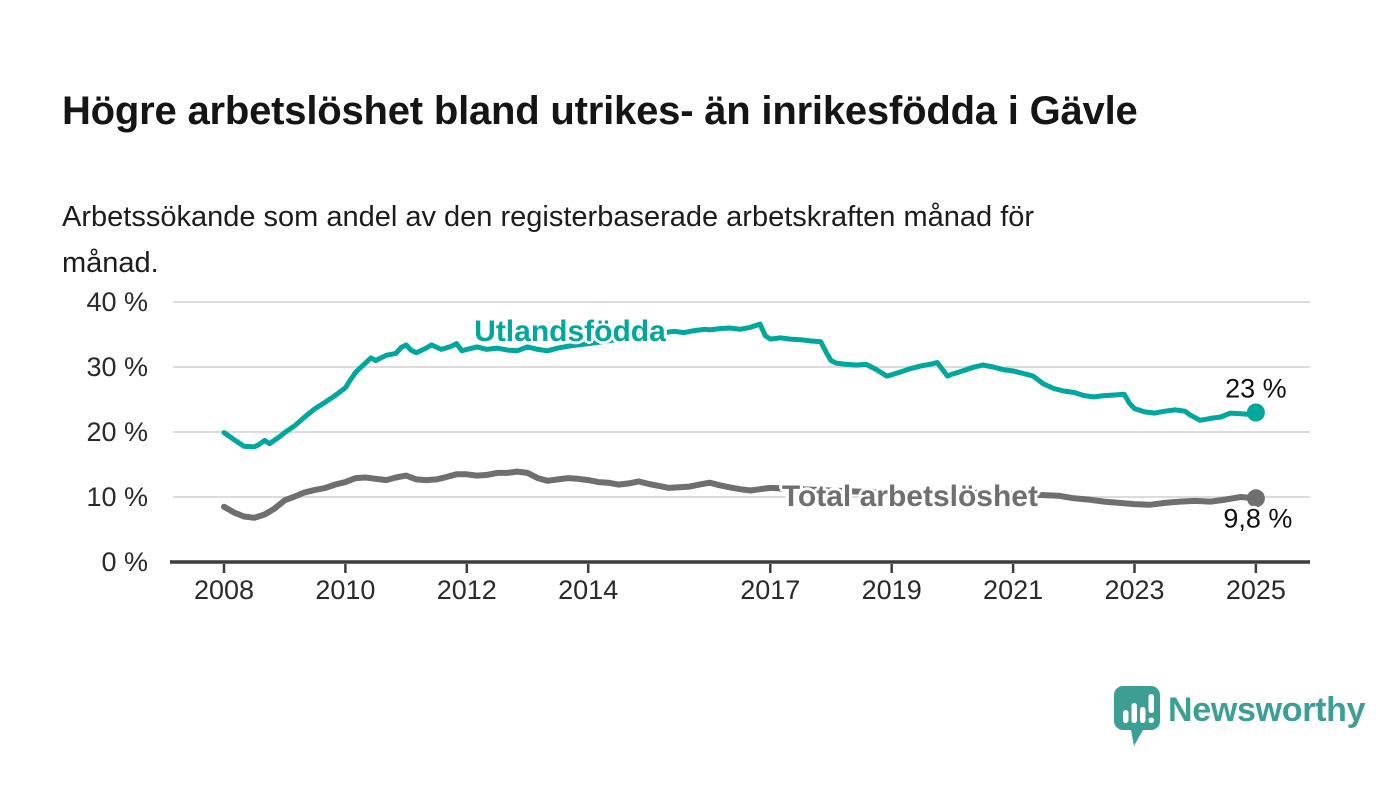 The width and height of the screenshot is (1400, 794). I want to click on x-axis-label-2017: 2017, so click(770, 590).